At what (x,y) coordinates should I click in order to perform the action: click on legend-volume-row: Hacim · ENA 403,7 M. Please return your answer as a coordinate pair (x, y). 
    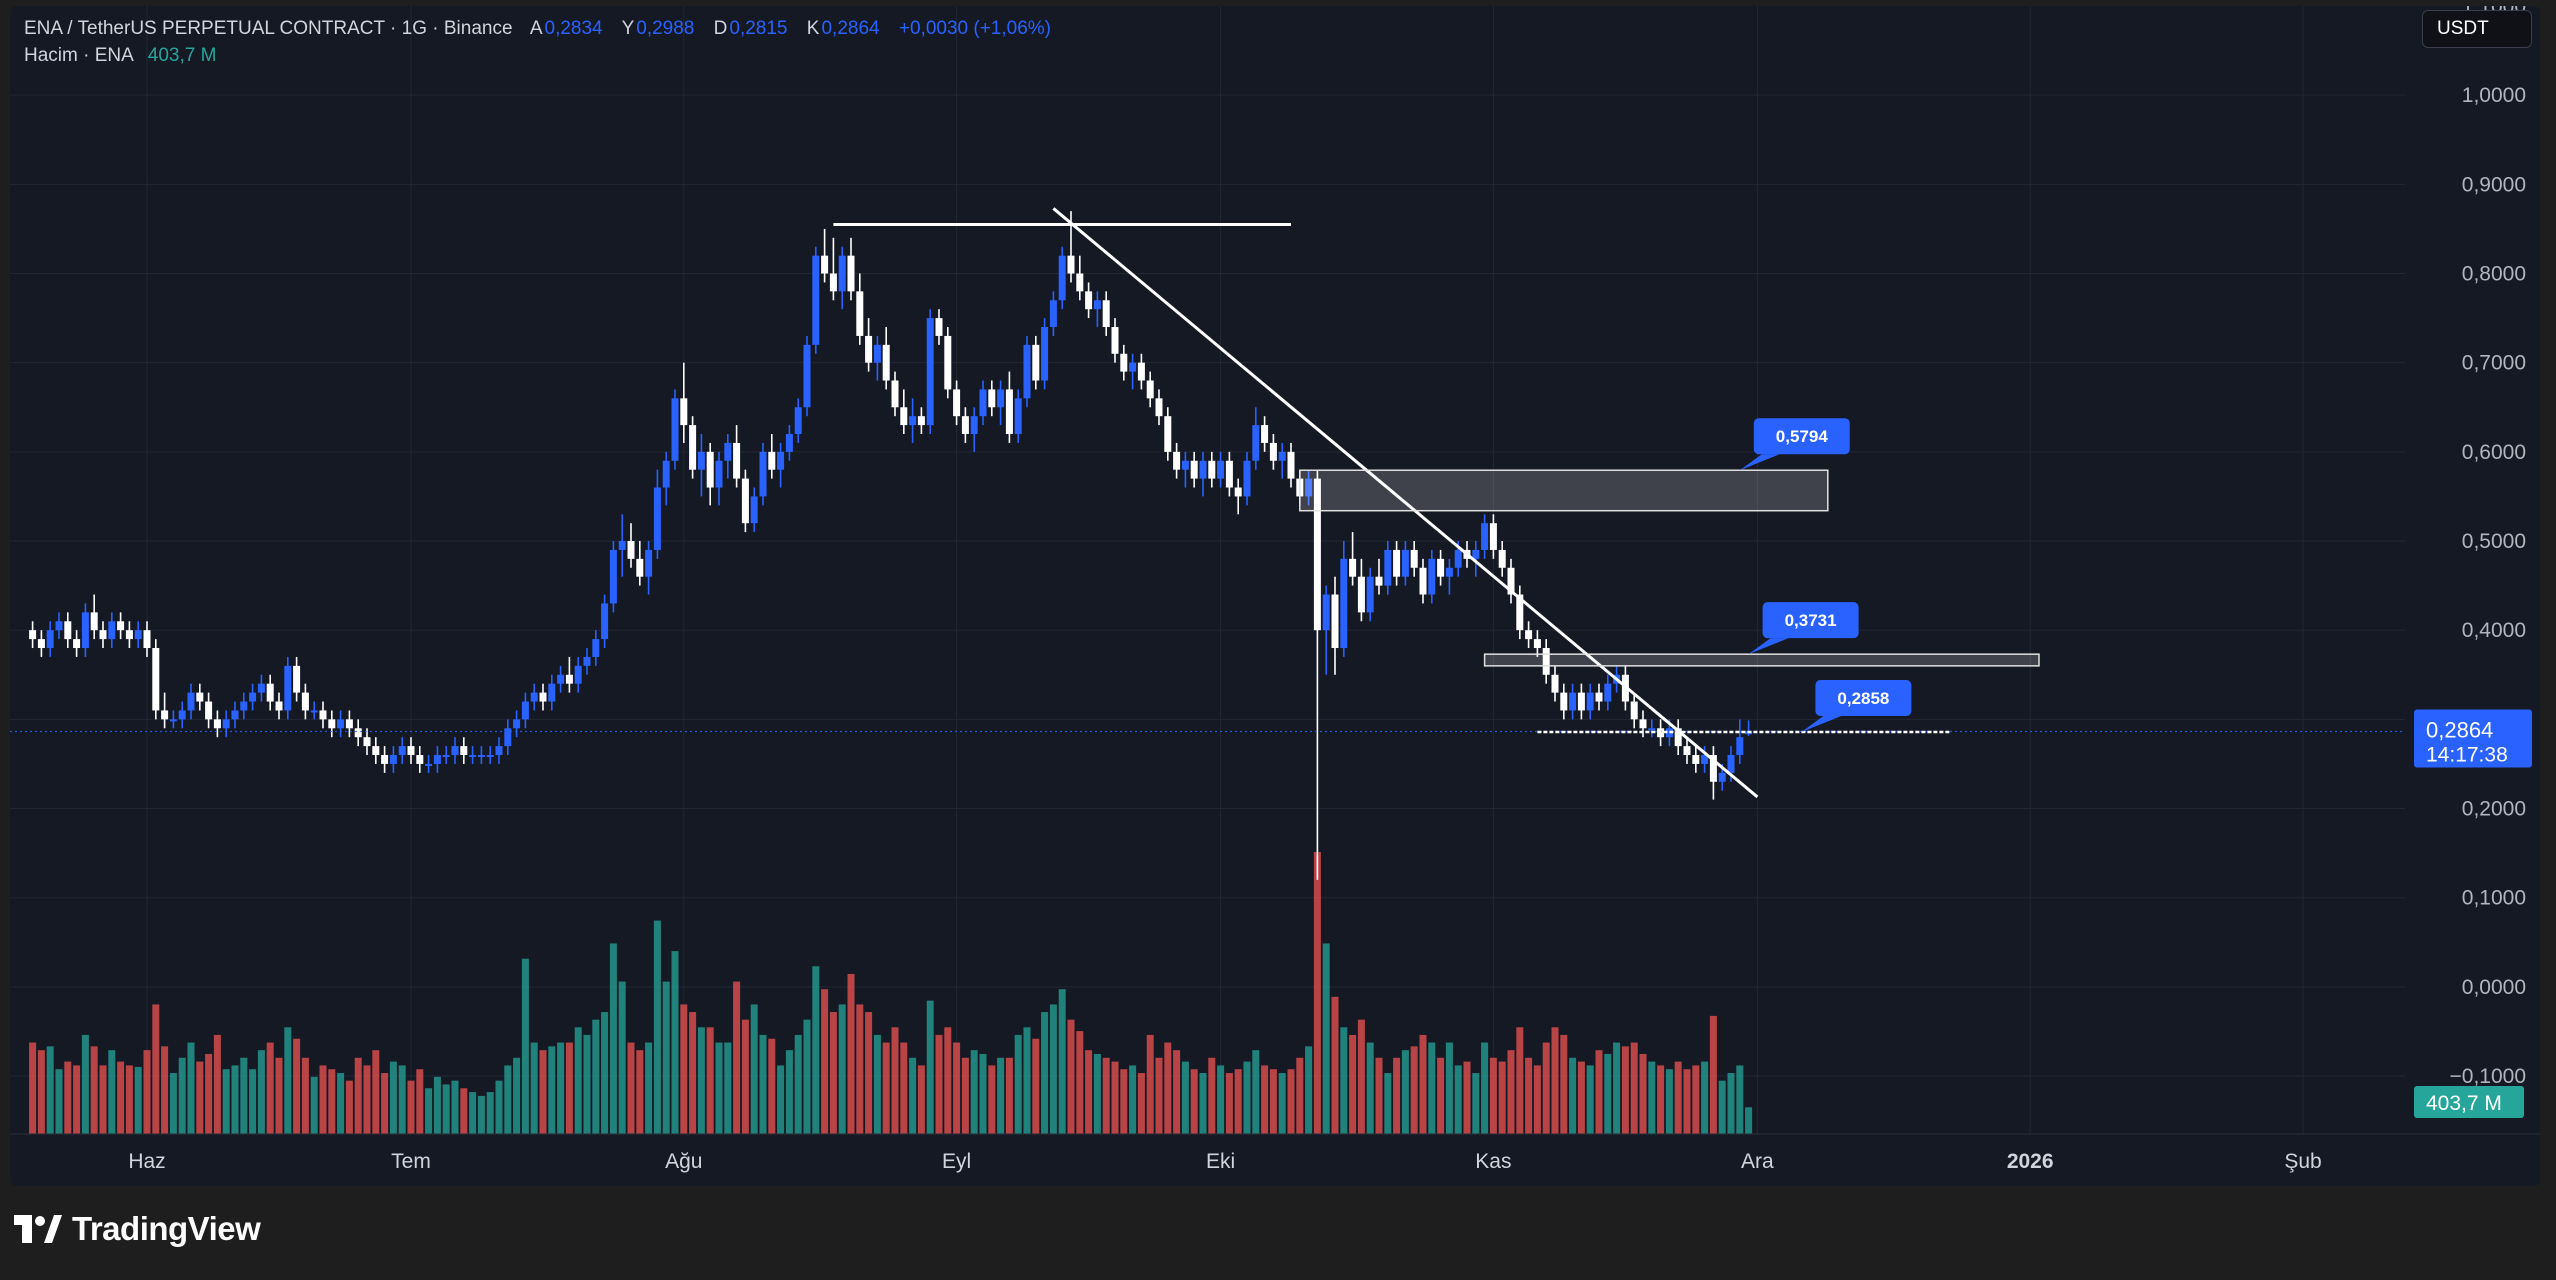
    Looking at the image, I should click on (121, 56).